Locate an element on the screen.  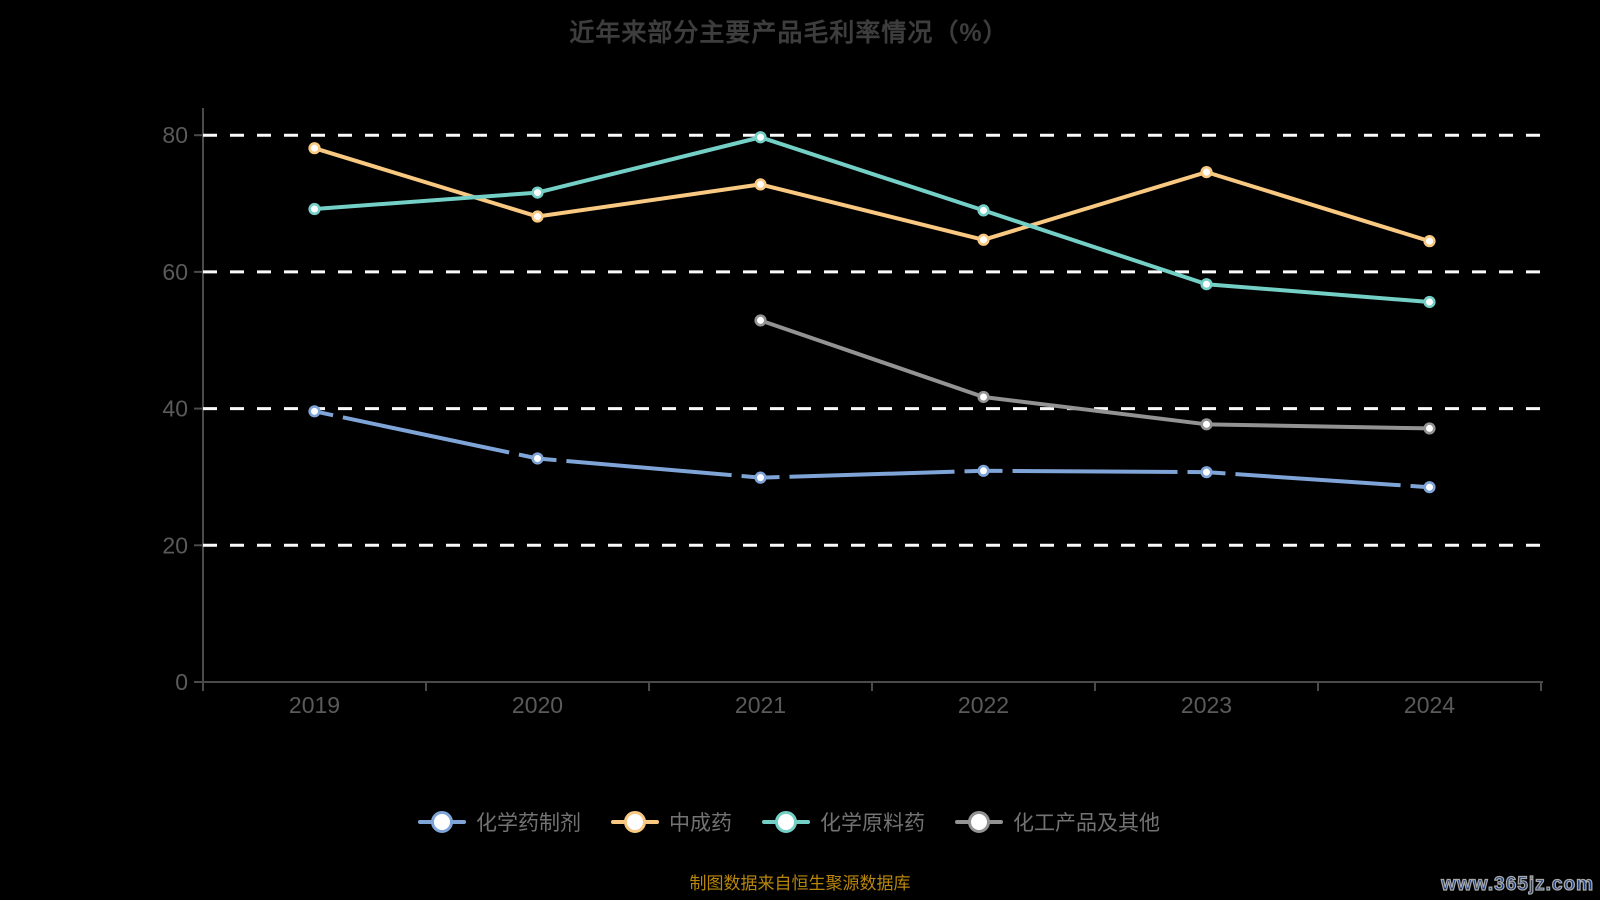
x-axis-label: 2024 is located at coordinates (1429, 705).